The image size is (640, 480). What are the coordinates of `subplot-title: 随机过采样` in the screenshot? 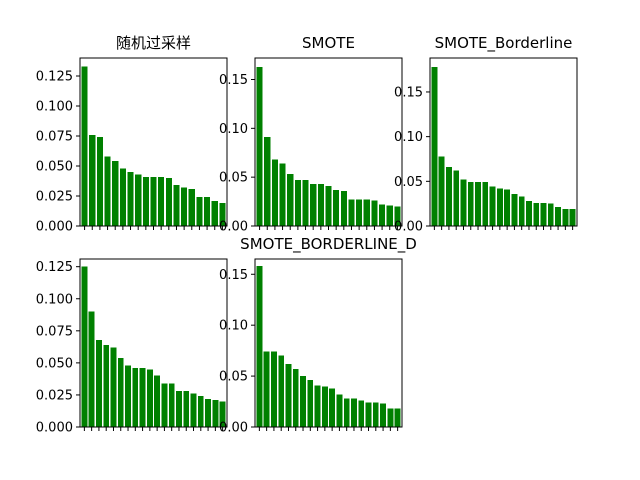 It's located at (153, 43).